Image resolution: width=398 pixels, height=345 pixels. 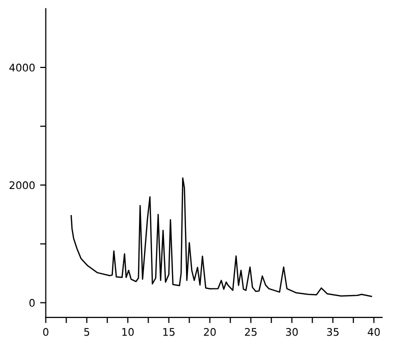 What do you see at coordinates (333, 332) in the screenshot?
I see `x-tick-label: 35` at bounding box center [333, 332].